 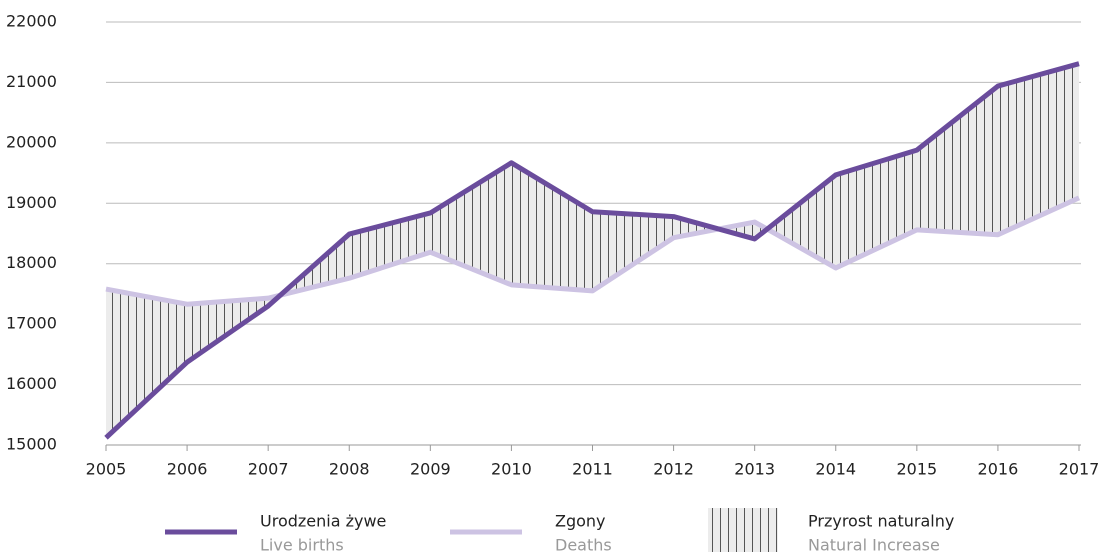 I want to click on x-tick-label: 2005, so click(x=106, y=469).